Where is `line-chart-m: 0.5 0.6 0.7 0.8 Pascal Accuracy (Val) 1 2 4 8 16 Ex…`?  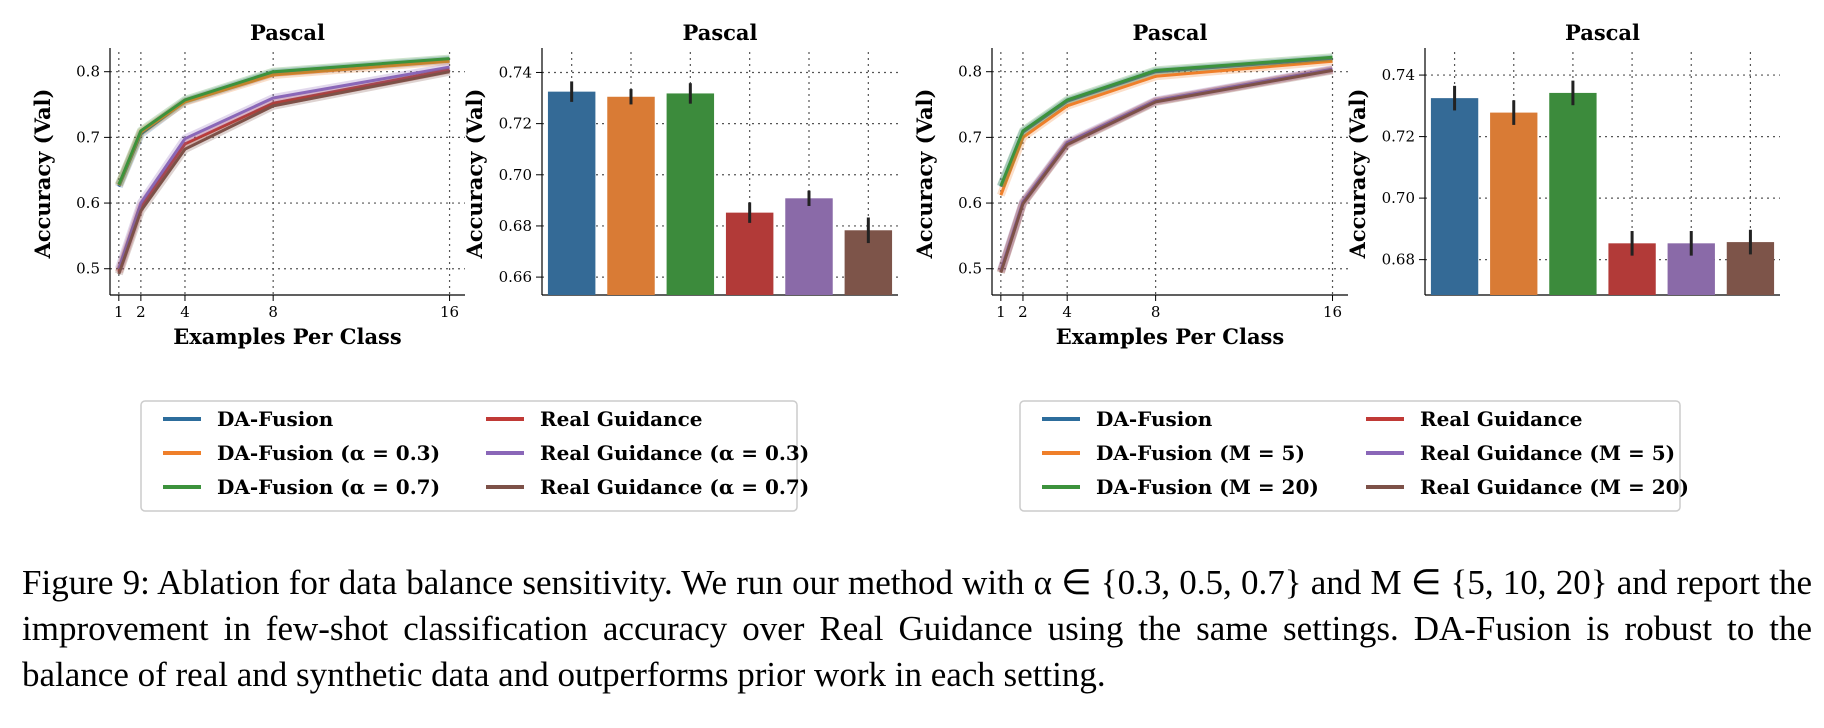 line-chart-m: 0.5 0.6 0.7 0.8 Pascal Accuracy (Val) 1 2 4 8 16 Ex… is located at coordinates (1130, 184).